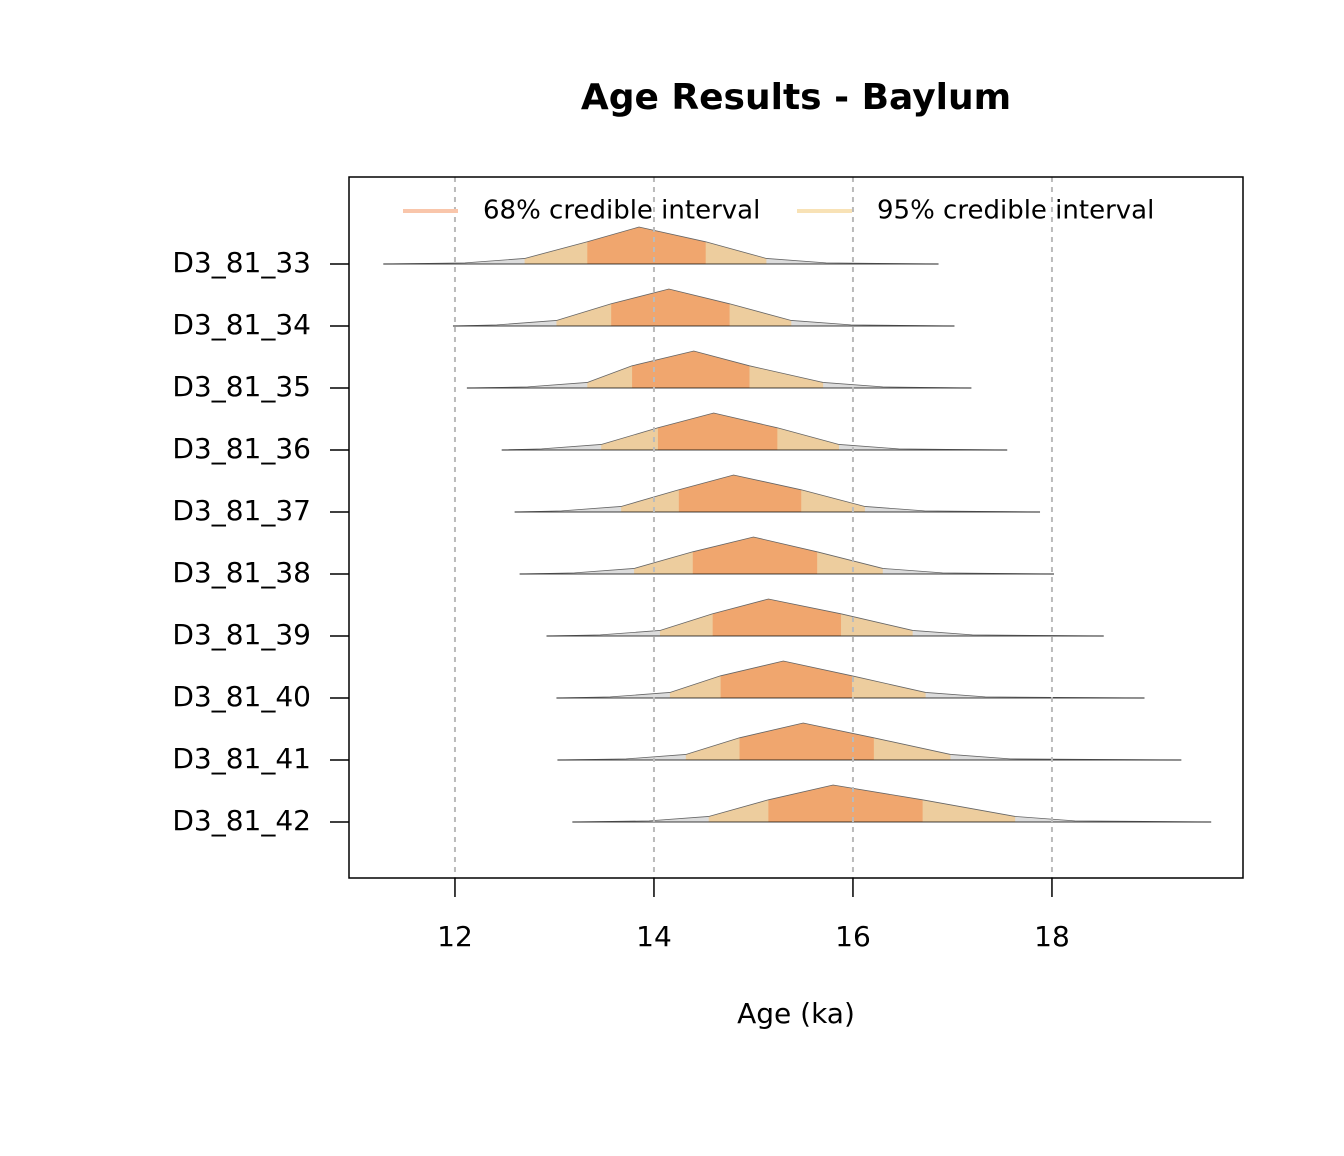  Describe the element at coordinates (796, 97) in the screenshot. I see `chart-title: Age Results - Baylum` at that location.